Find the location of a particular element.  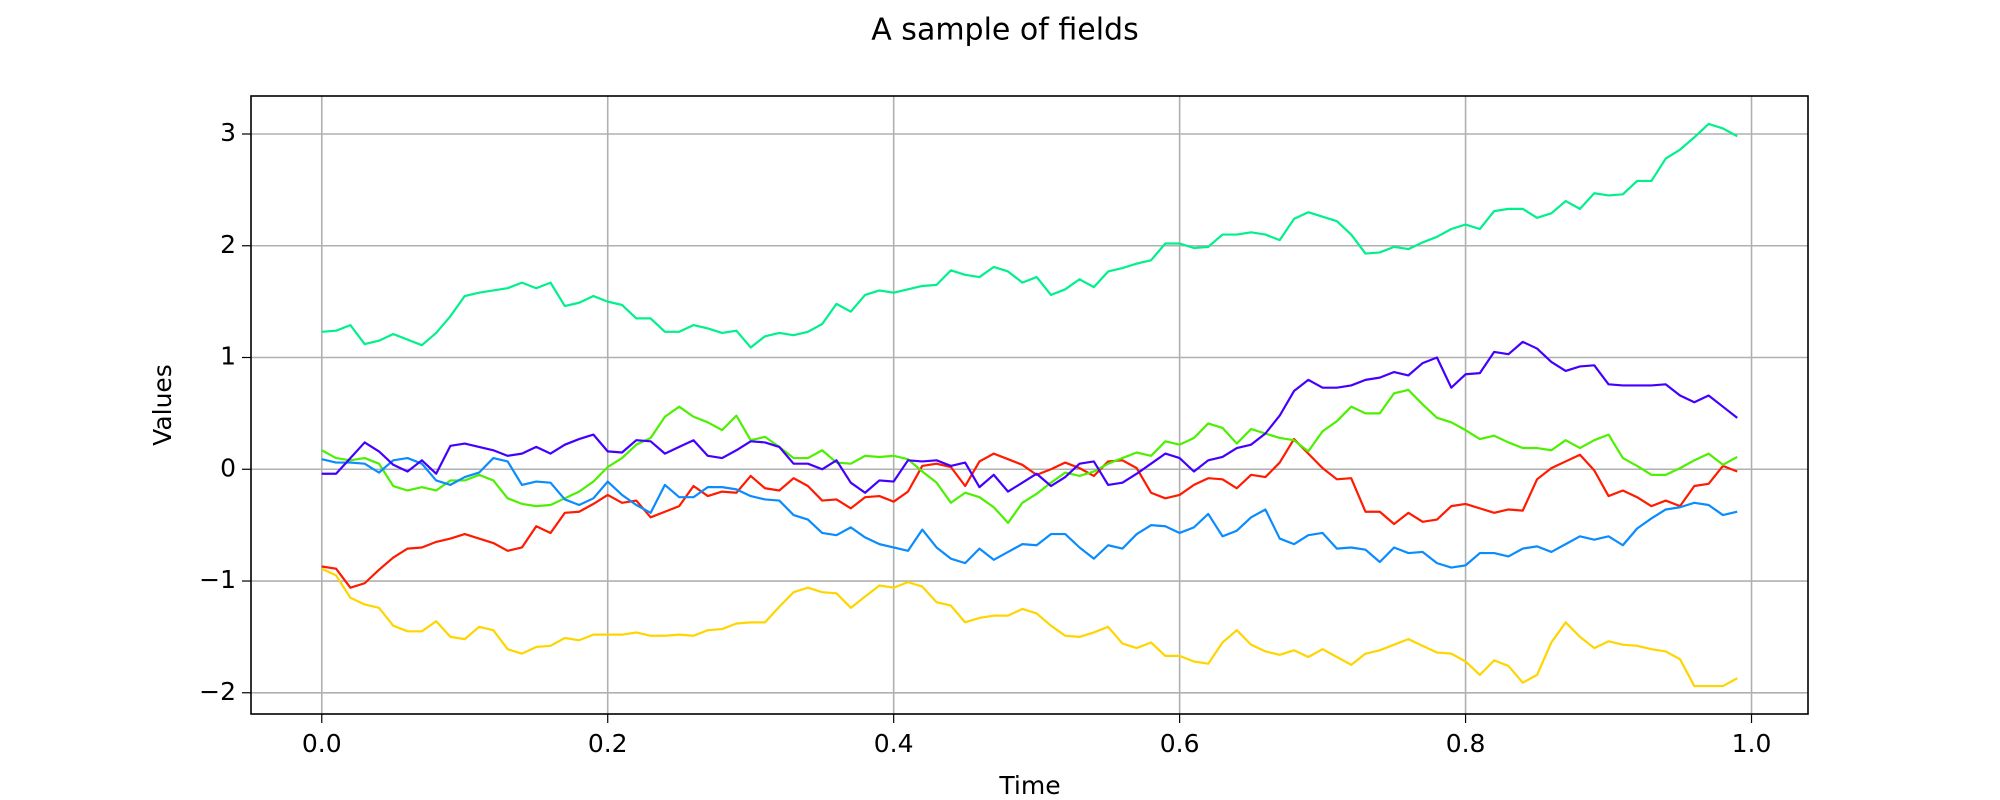

x-tick-label: 0.0 is located at coordinates (322, 743).